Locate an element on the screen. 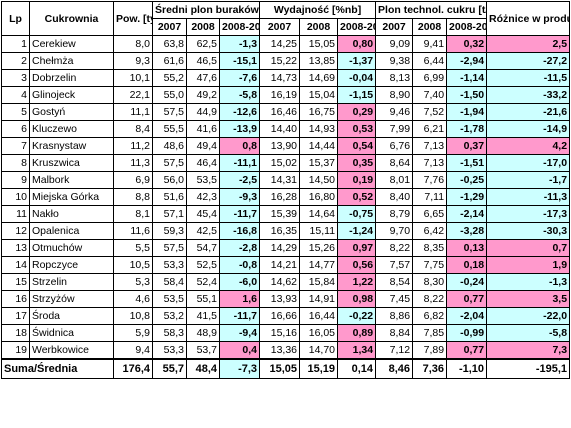  cell-c08: 8,30 is located at coordinates (430, 282).